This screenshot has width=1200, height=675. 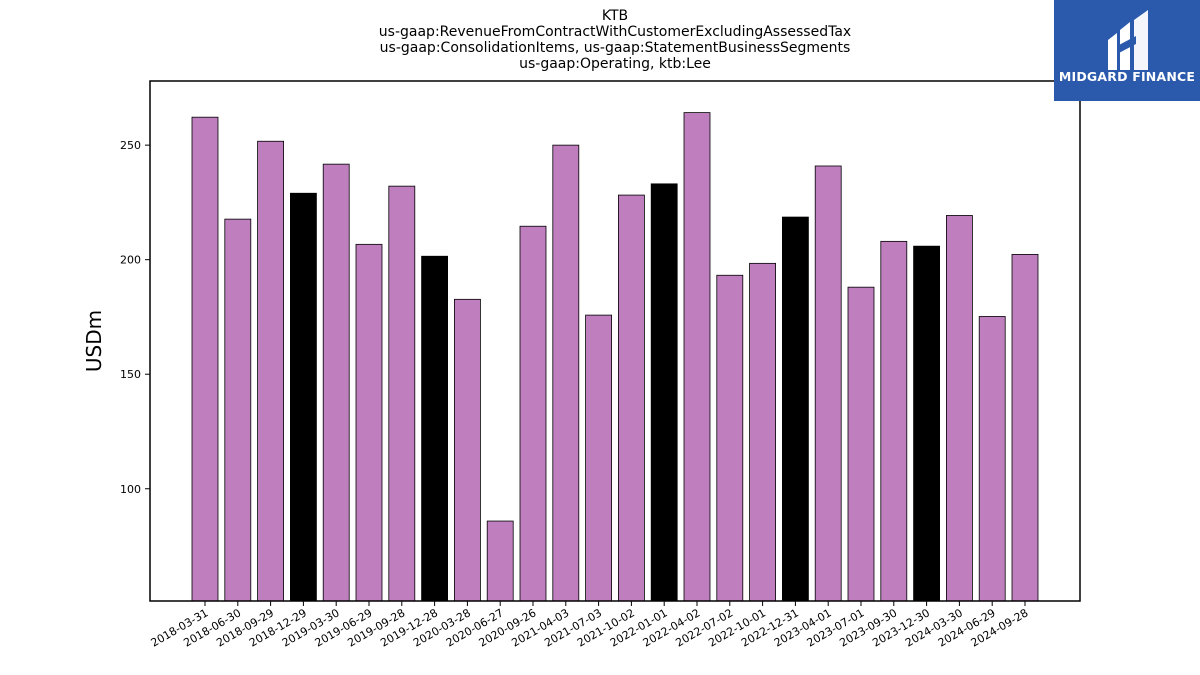 What do you see at coordinates (130, 145) in the screenshot?
I see `y-tick-label-250: 250` at bounding box center [130, 145].